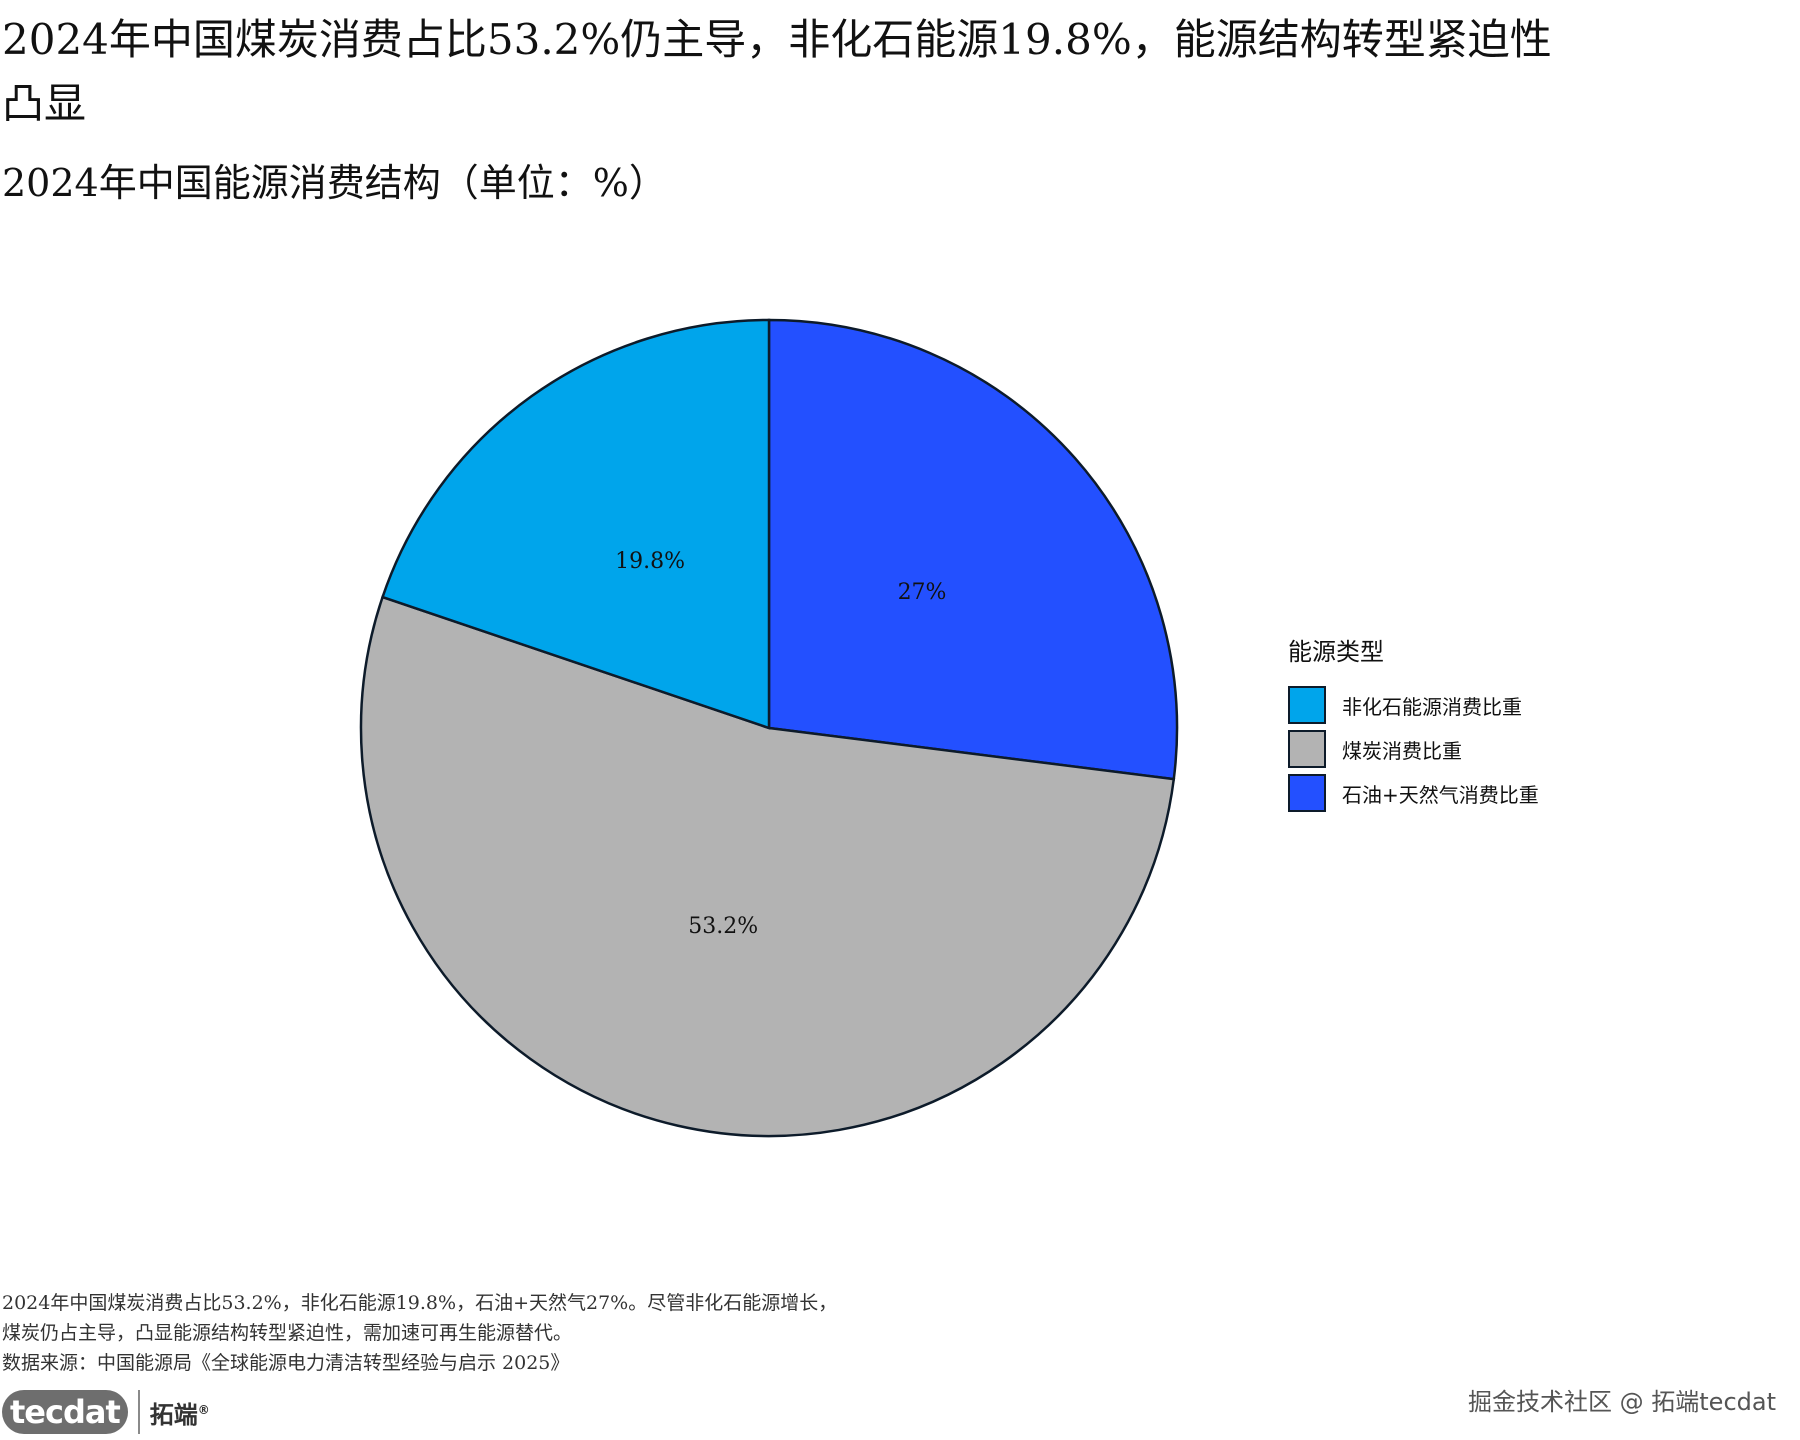 The height and width of the screenshot is (1440, 1800). What do you see at coordinates (922, 592) in the screenshot?
I see `slice-label-0: 27%` at bounding box center [922, 592].